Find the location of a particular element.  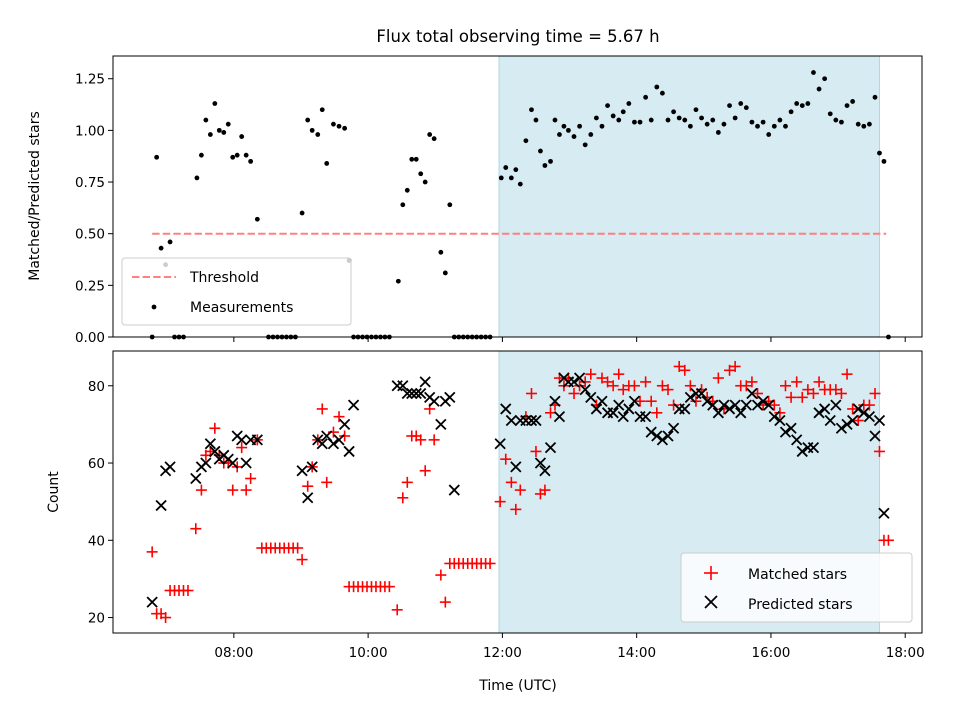

threshold-legend-label: Threshold is located at coordinates (224, 278).